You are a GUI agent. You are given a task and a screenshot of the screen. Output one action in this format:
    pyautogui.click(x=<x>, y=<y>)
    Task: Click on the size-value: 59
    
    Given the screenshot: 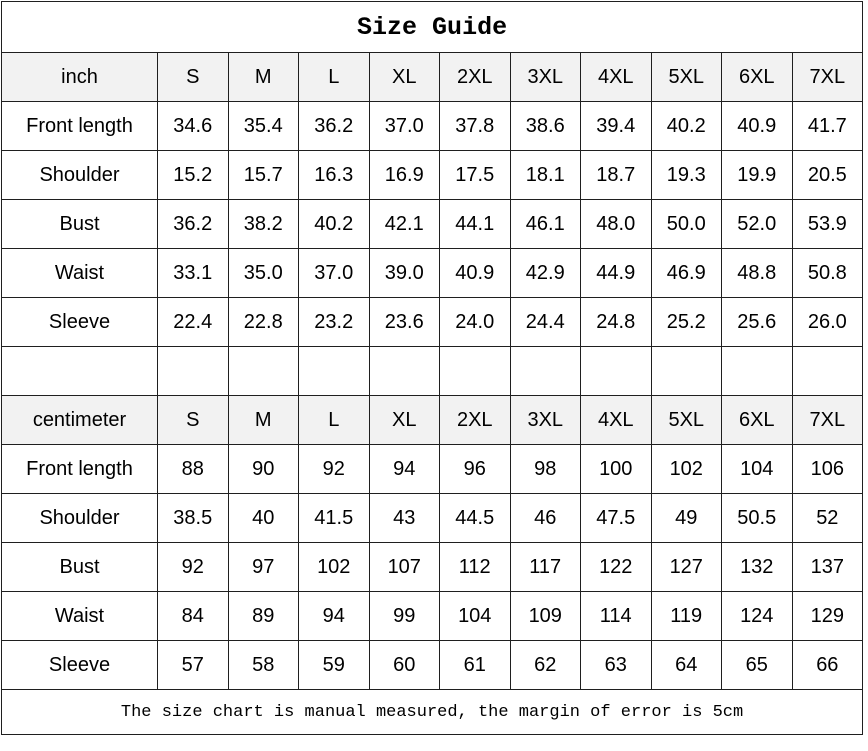 What is the action you would take?
    pyautogui.click(x=334, y=665)
    